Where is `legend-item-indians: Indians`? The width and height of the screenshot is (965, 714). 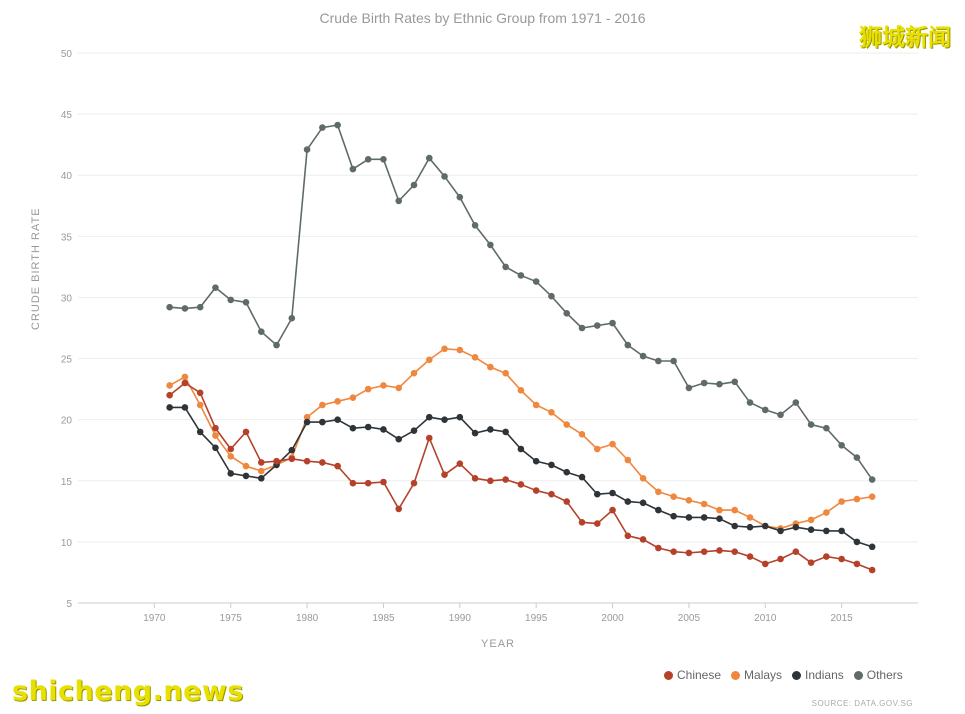 legend-item-indians: Indians is located at coordinates (818, 675).